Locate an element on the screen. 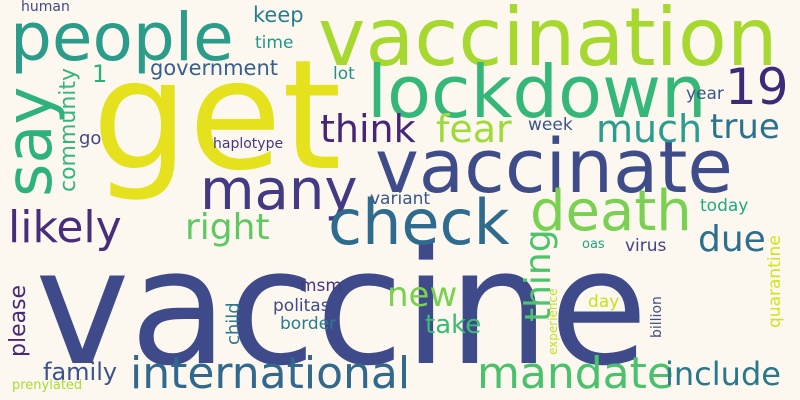 The width and height of the screenshot is (800, 400). word-variant: variant is located at coordinates (400, 199).